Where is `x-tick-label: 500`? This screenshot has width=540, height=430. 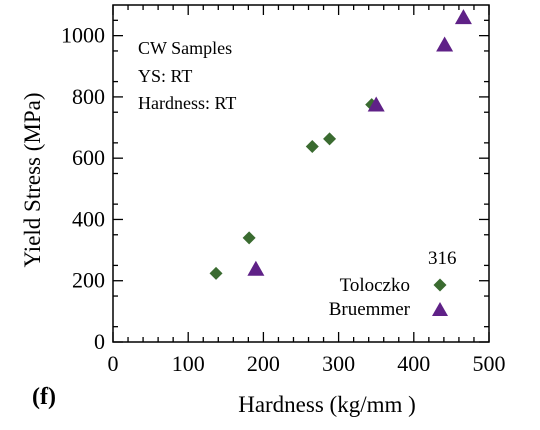
x-tick-label: 500 is located at coordinates (489, 363).